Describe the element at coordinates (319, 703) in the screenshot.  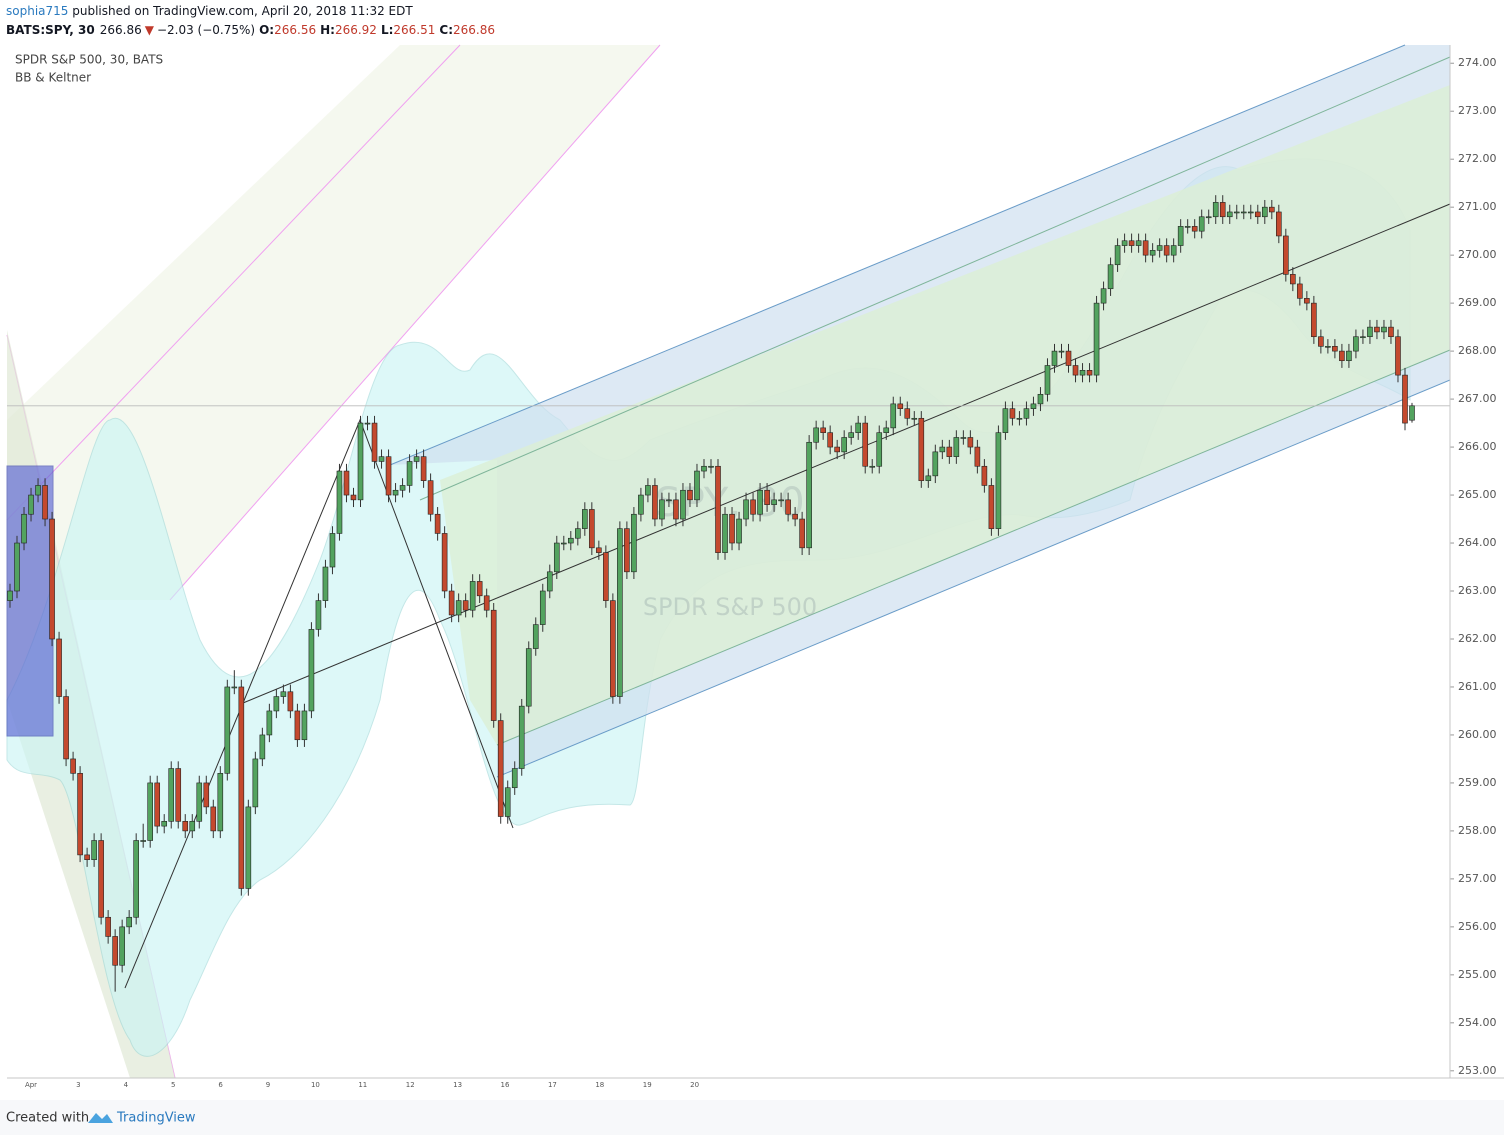
I see `pitchfork-handle` at that location.